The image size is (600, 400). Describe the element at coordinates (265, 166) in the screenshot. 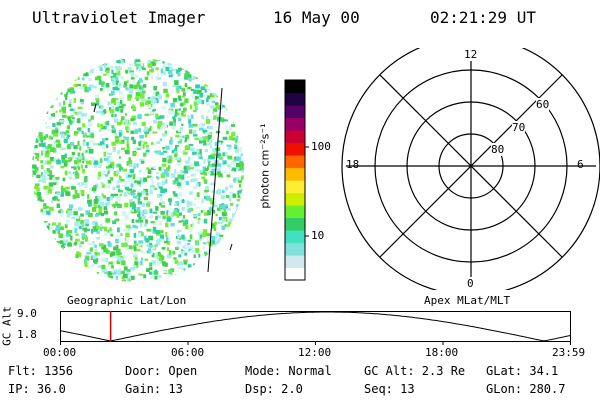

I see `colorbar-label: photon cm⁻²s⁻¹` at that location.